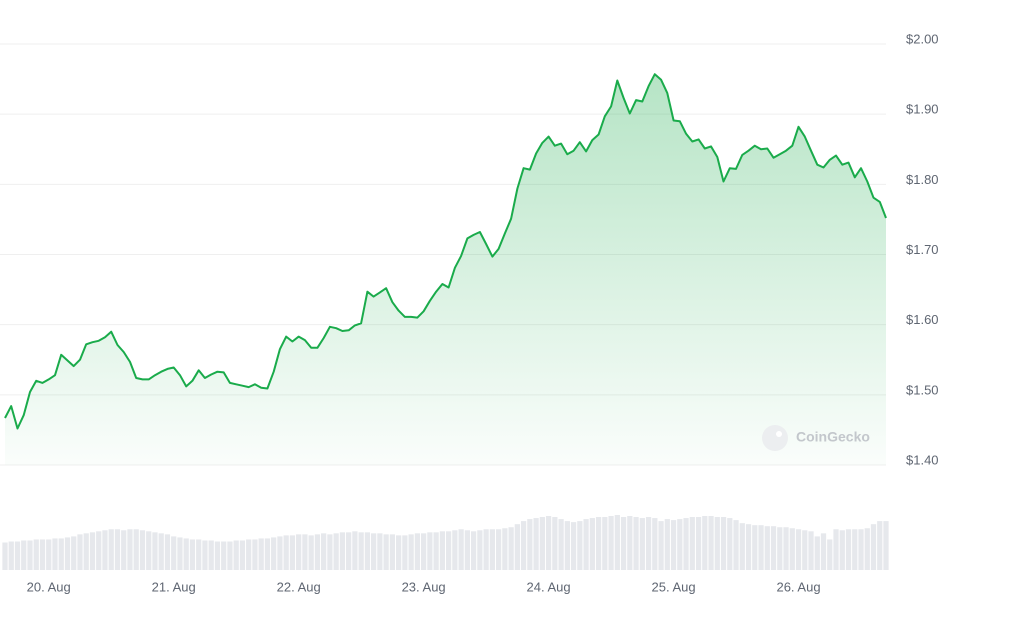 The height and width of the screenshot is (621, 1024). I want to click on y-tick-label: $1.70, so click(922, 249).